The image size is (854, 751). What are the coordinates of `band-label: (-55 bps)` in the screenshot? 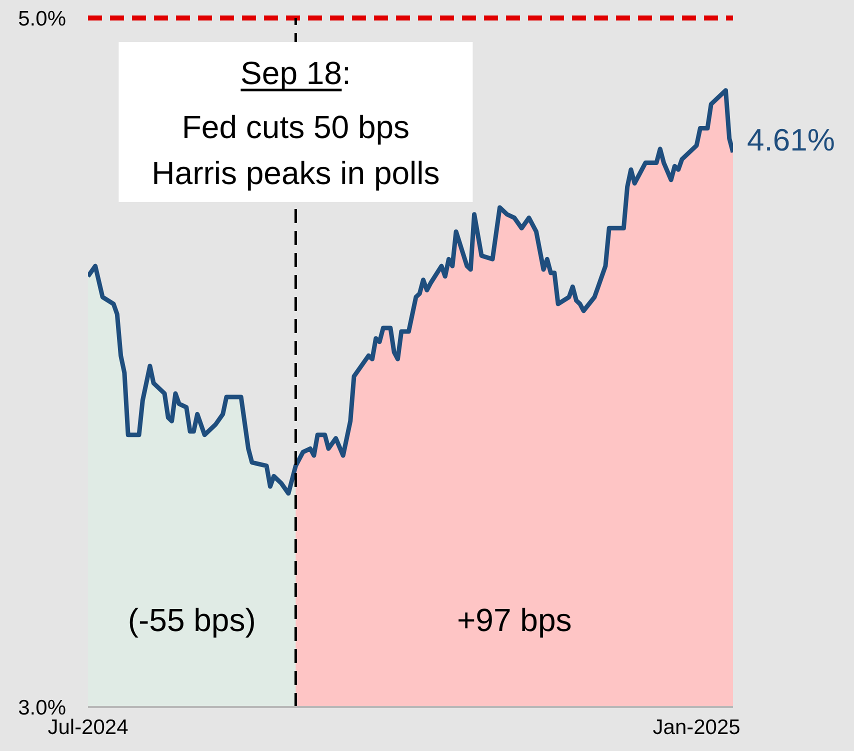 It's located at (192, 620).